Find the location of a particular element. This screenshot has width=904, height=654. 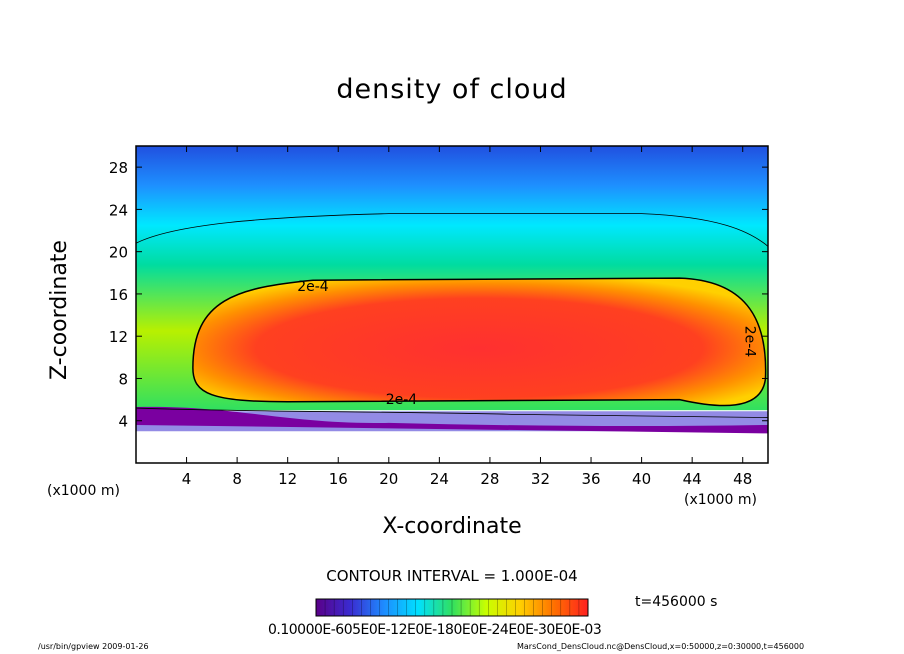

x-tick-label: 40 is located at coordinates (641, 479).